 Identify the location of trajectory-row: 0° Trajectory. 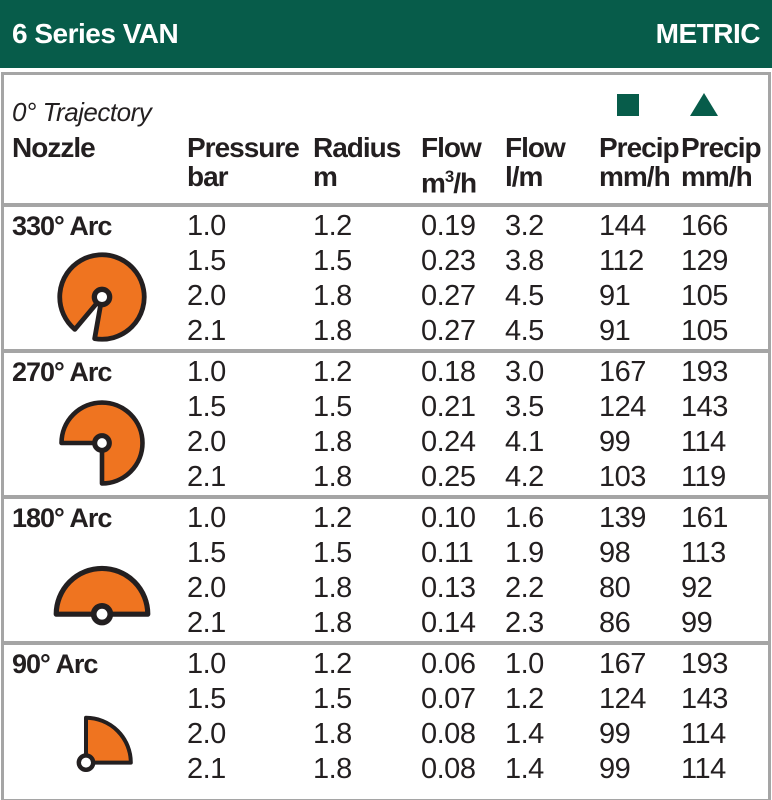
(386, 102).